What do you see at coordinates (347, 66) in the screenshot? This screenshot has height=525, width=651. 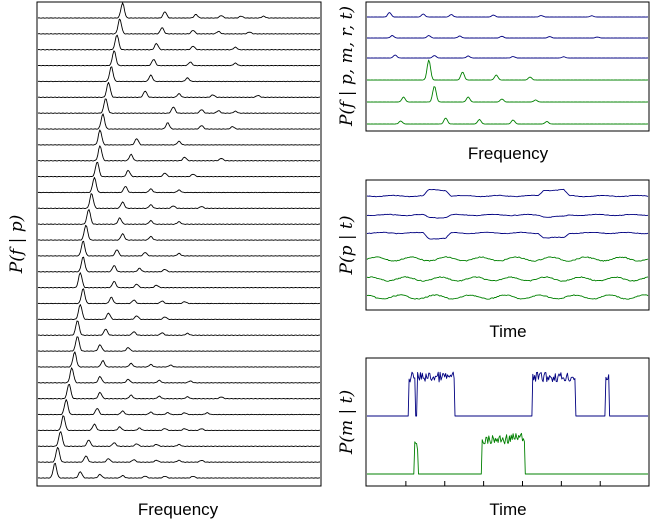 I see `top-right-ylabel: P(f | p, m, r, t)` at bounding box center [347, 66].